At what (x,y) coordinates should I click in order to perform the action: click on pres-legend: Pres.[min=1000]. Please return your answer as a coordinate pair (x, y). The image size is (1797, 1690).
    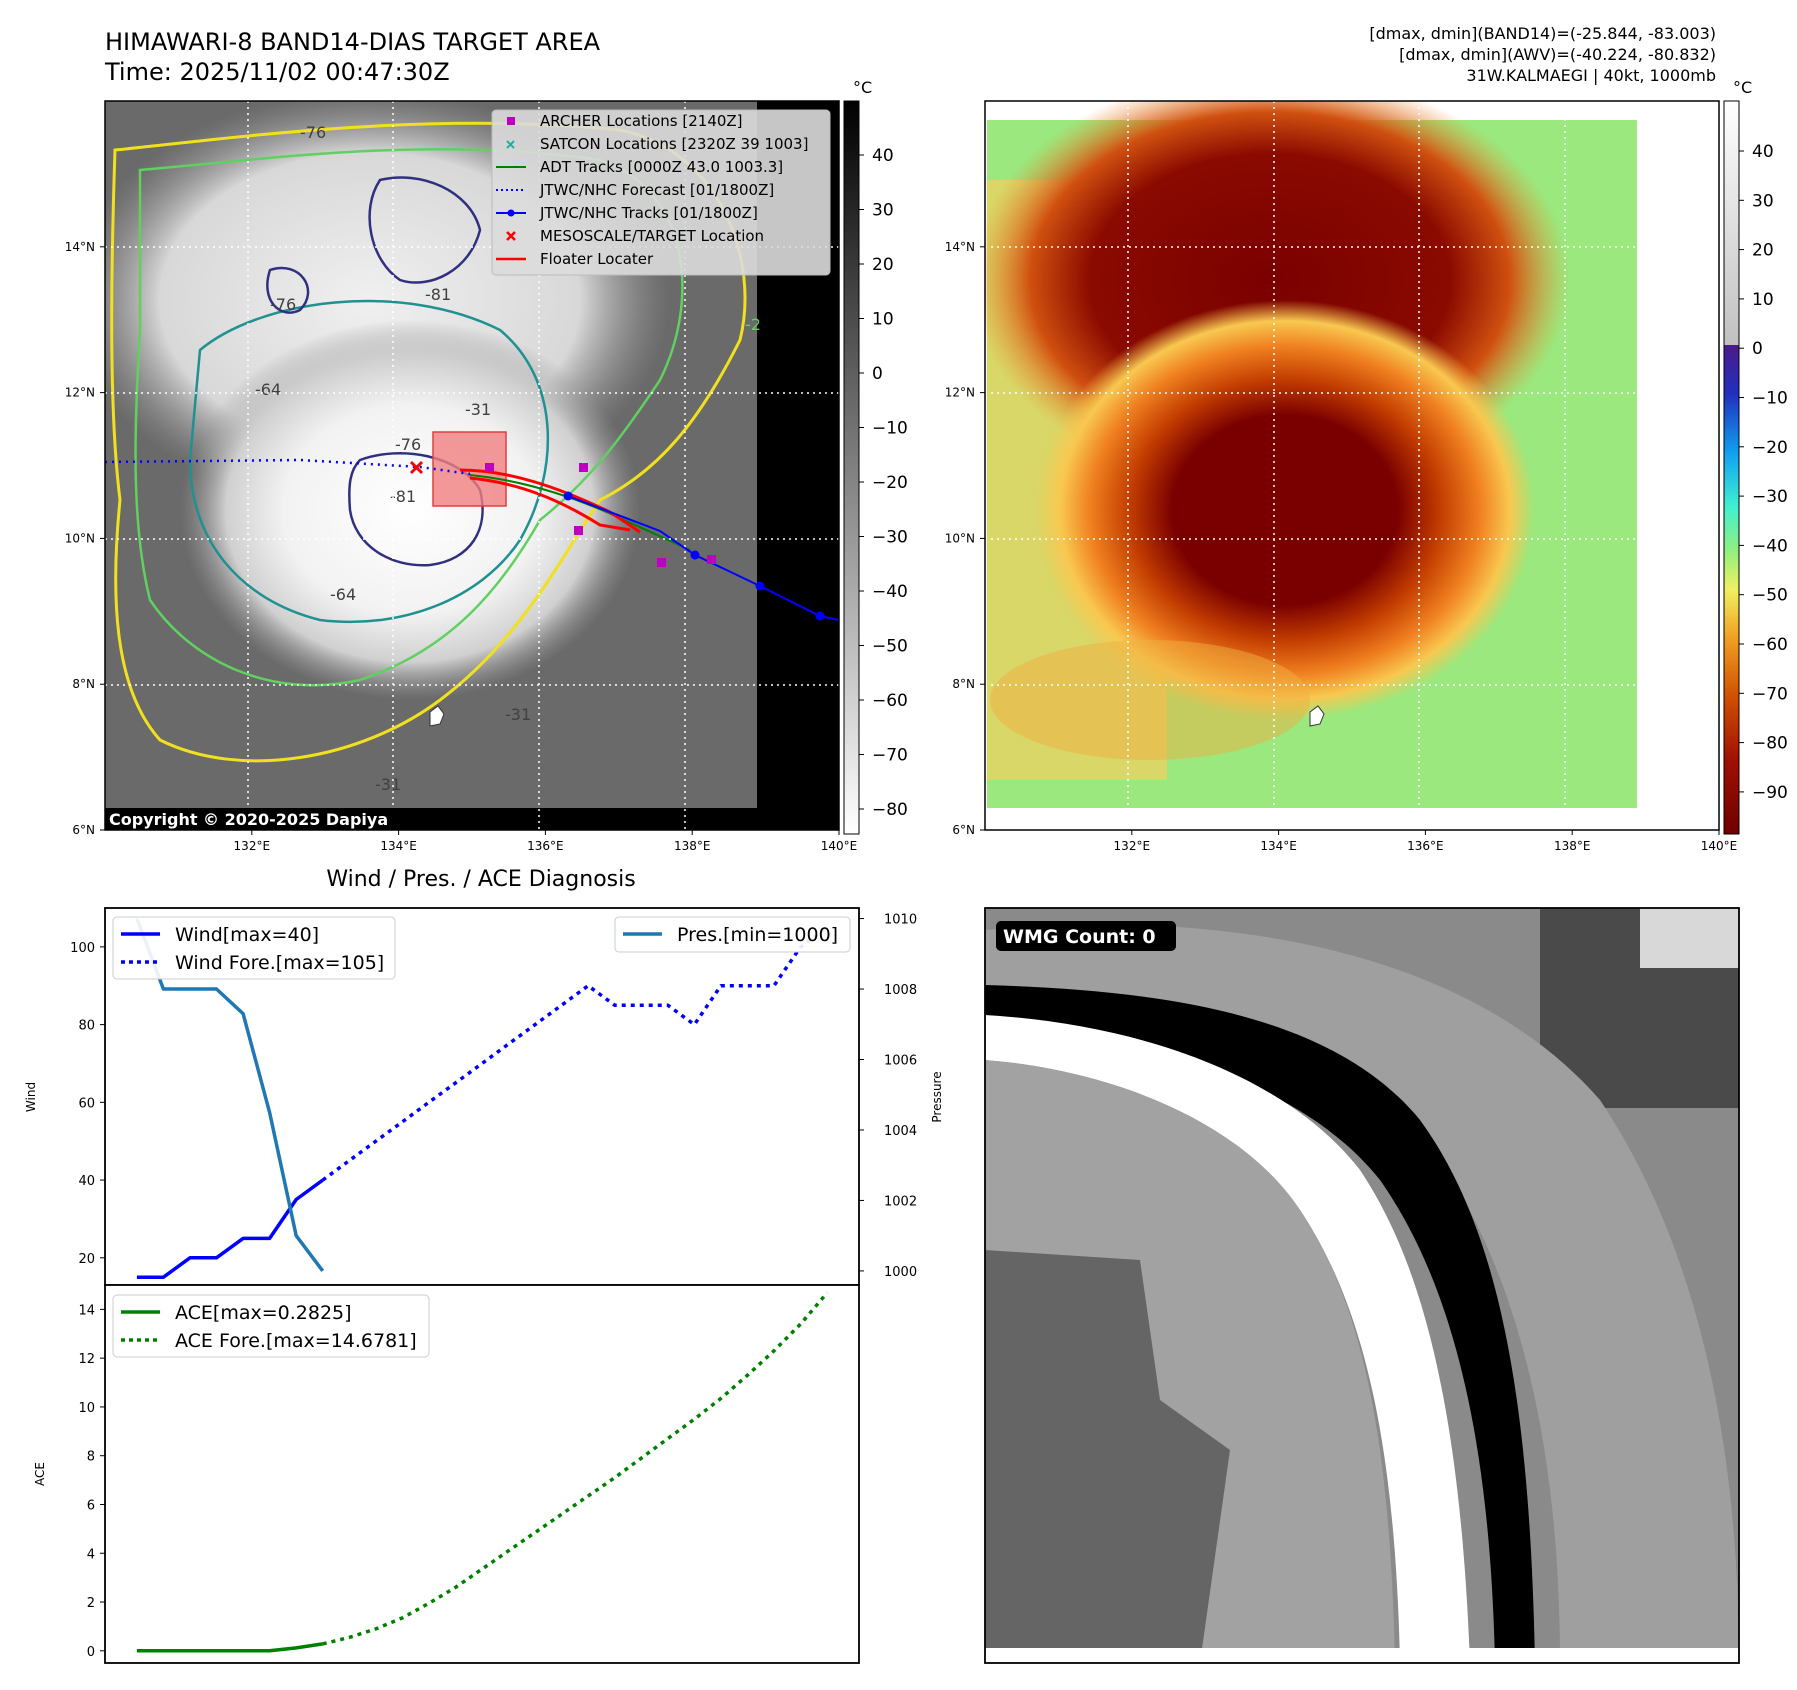
    Looking at the image, I should click on (732, 934).